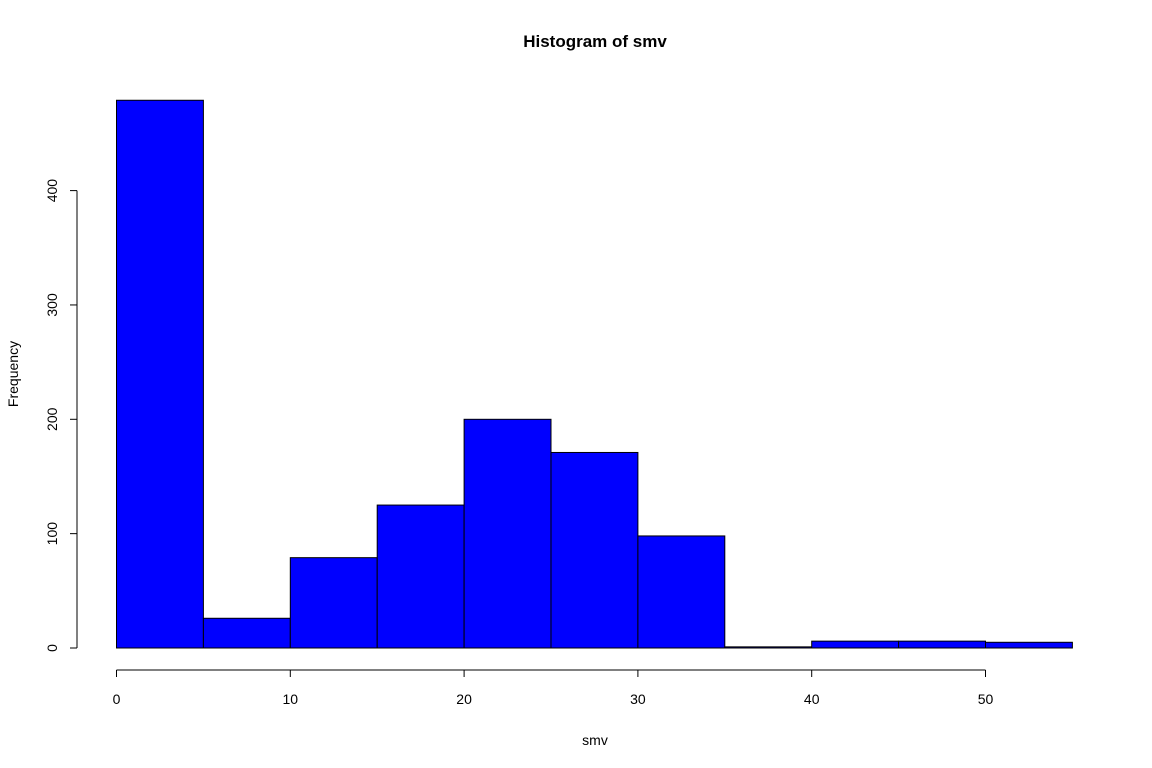 This screenshot has height=768, width=1152. Describe the element at coordinates (986, 699) in the screenshot. I see `x-tick-label: 50` at that location.